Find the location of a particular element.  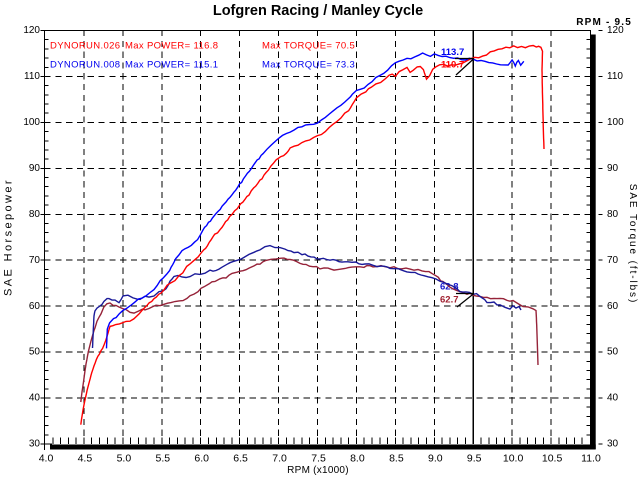

svg-text: 6.0 is located at coordinates (201, 459).